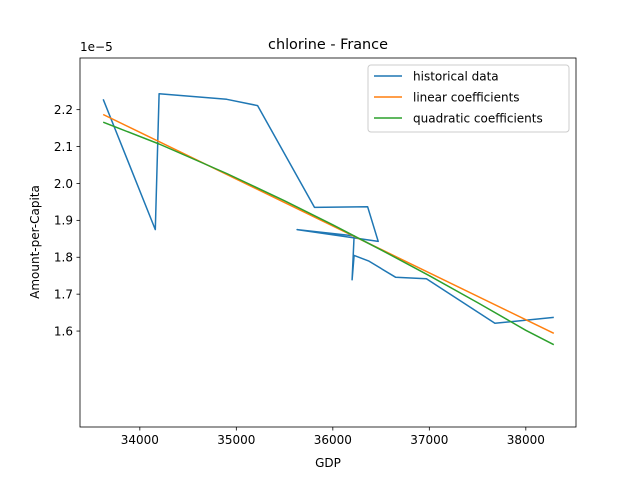  Describe the element at coordinates (328, 463) in the screenshot. I see `x-axis-label: GDP` at that location.